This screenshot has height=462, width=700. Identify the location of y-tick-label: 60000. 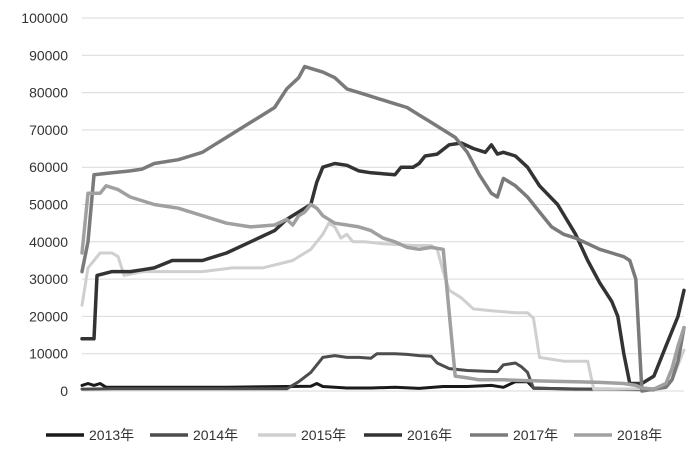
(48, 167).